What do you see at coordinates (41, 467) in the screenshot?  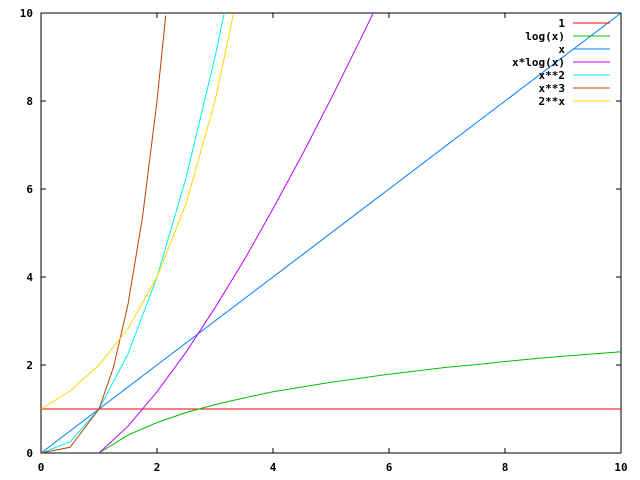 I see `x-tick-label: 0` at bounding box center [41, 467].